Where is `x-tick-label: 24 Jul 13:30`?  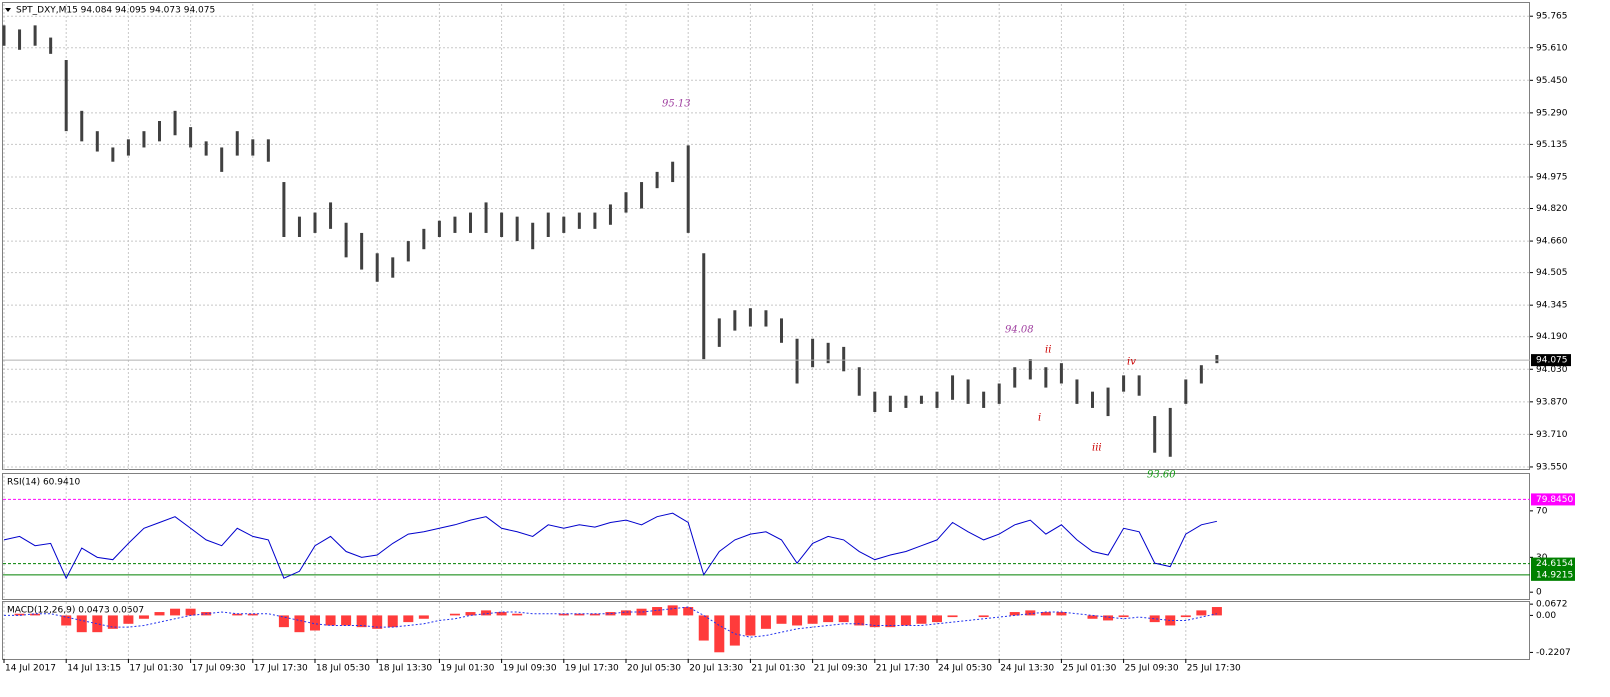 x-tick-label: 24 Jul 13:30 is located at coordinates (1027, 669).